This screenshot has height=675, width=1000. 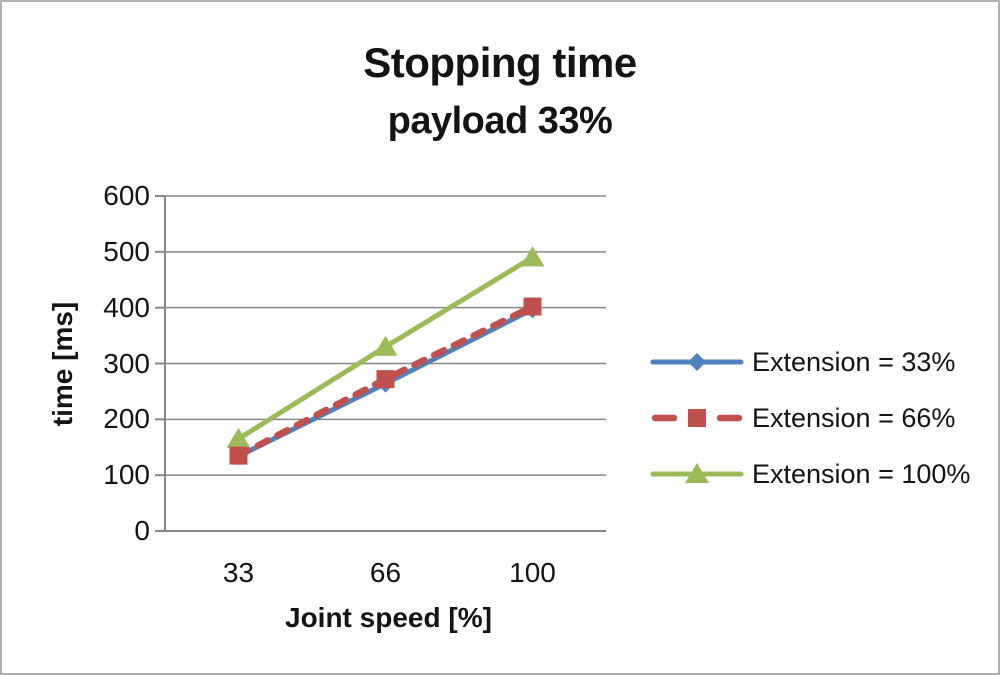 I want to click on legend-label: Extension = 33%, so click(x=854, y=361).